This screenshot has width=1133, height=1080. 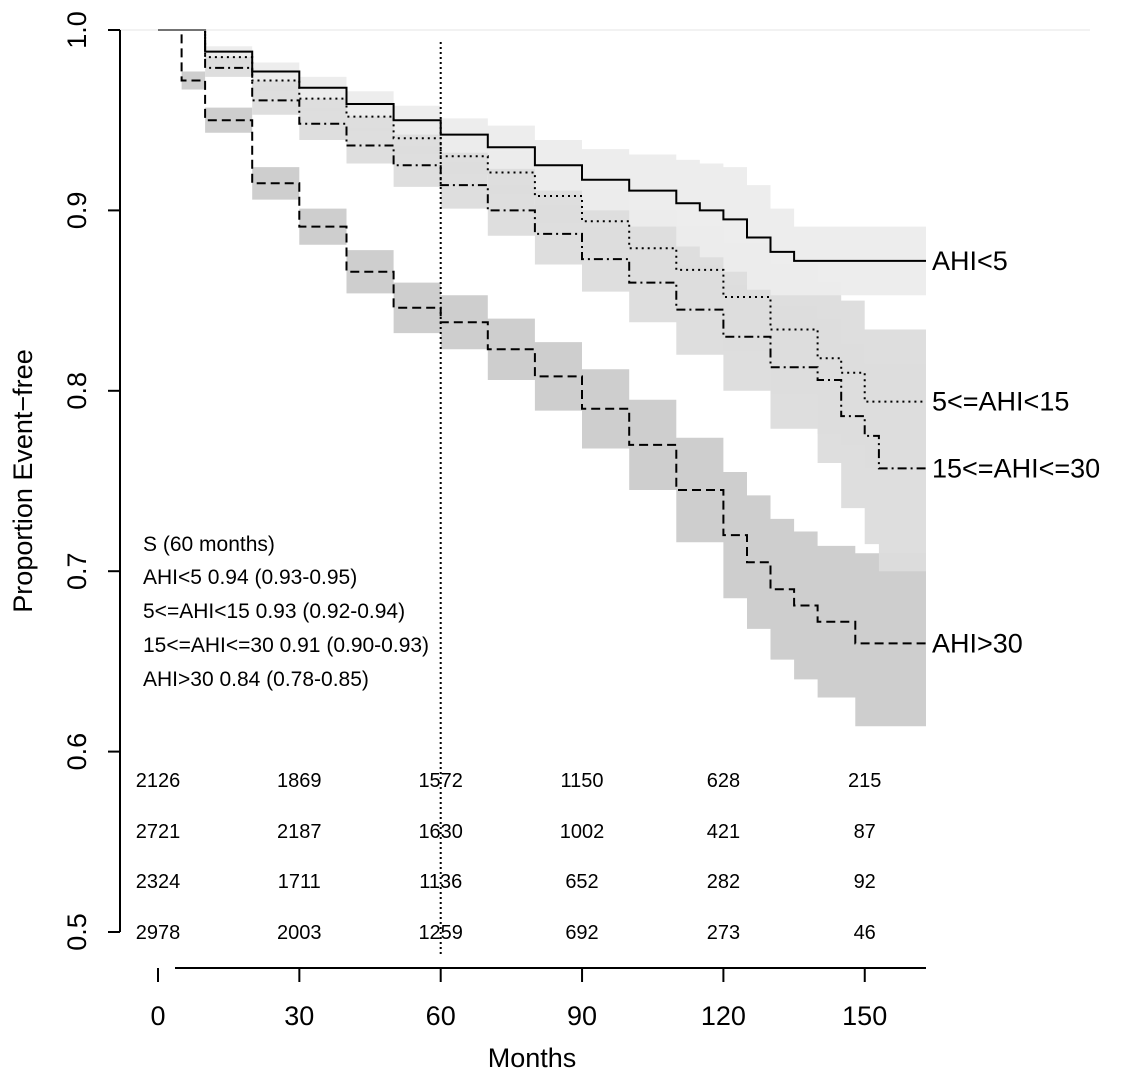 I want to click on annotation-line: 5<=AHI<15 0.93 (0.92-0.94), so click(x=274, y=611).